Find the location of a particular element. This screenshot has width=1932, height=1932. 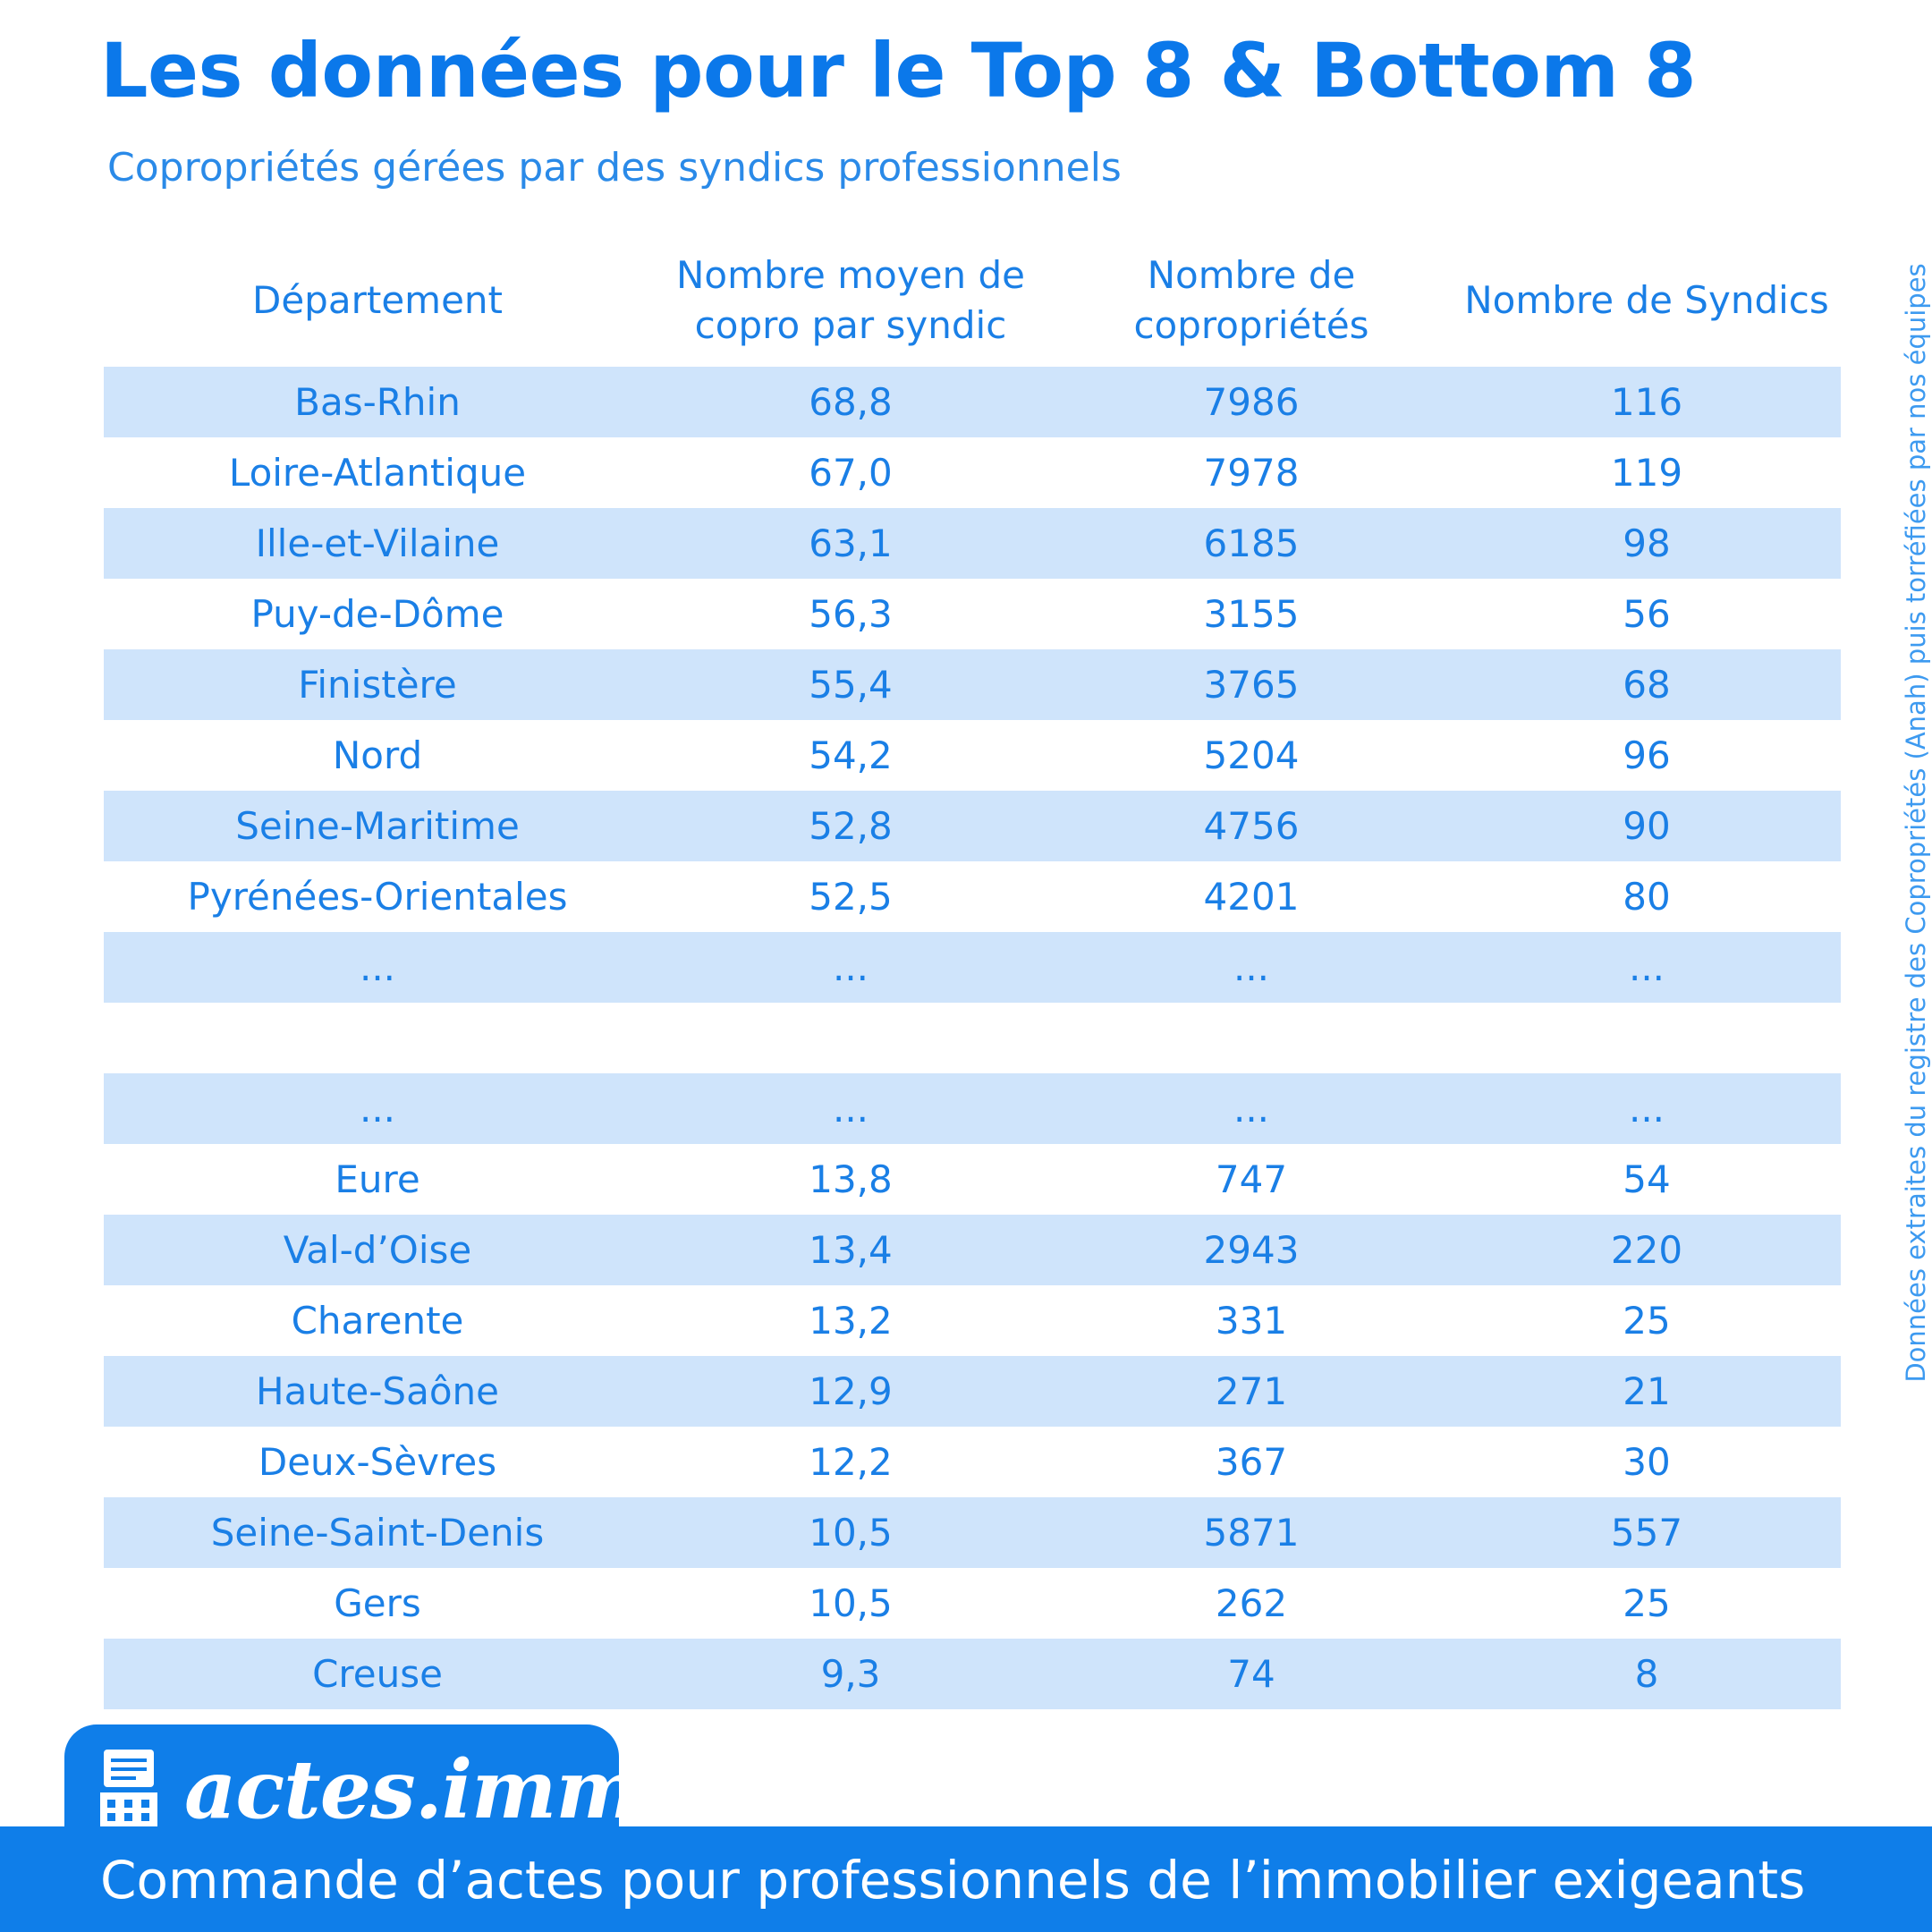

table-row: Seine-Saint-Denis 10,5 5871 557 is located at coordinates (972, 1532).